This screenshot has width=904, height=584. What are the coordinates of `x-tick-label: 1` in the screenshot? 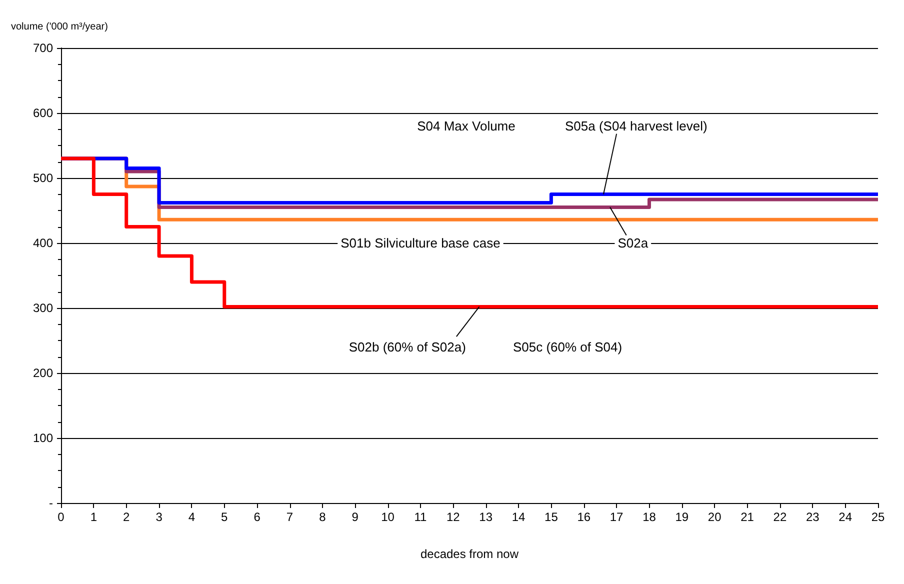 It's located at (94, 517).